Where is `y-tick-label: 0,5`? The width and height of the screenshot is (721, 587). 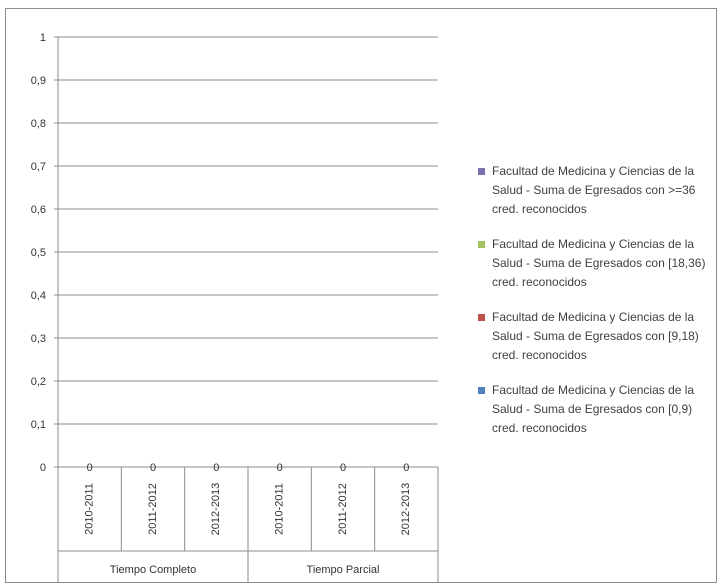 y-tick-label: 0,5 is located at coordinates (38, 253).